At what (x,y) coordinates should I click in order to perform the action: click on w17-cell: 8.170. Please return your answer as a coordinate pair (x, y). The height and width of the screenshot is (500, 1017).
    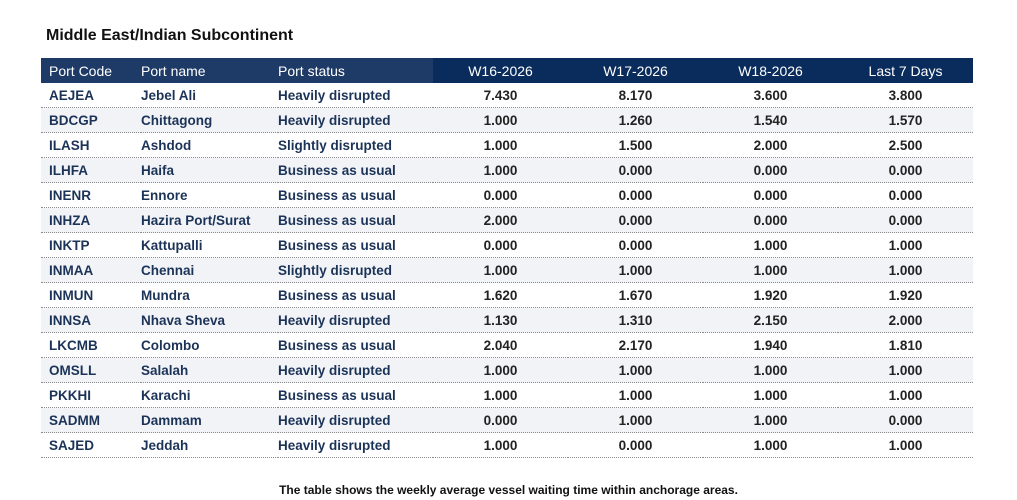
    Looking at the image, I should click on (635, 95).